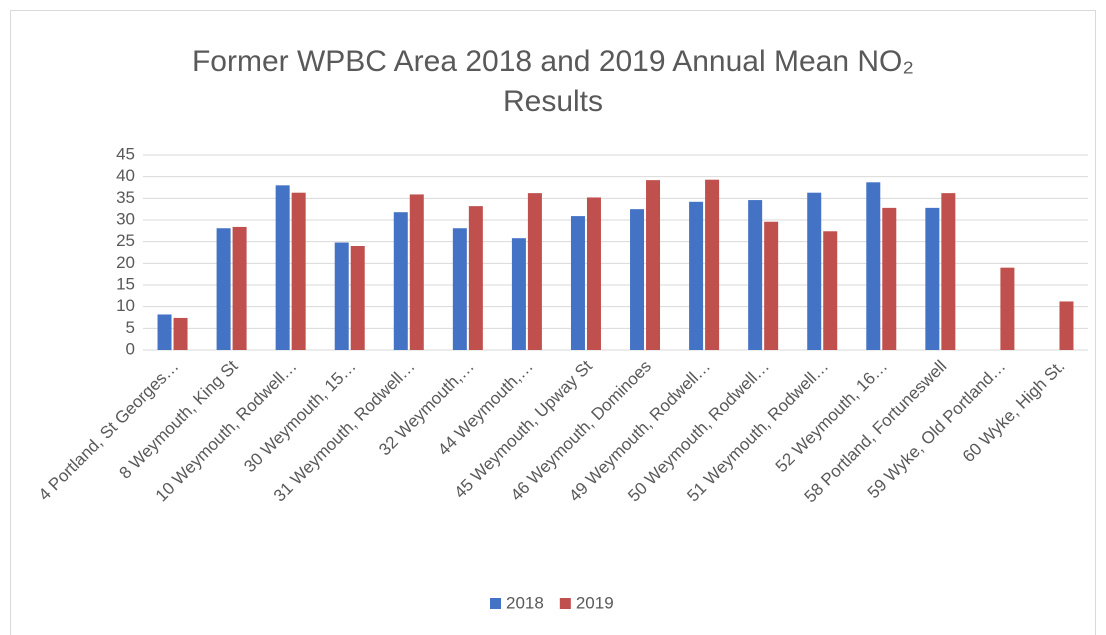 This screenshot has width=1106, height=635. What do you see at coordinates (125, 197) in the screenshot?
I see `y-tick-label: 35` at bounding box center [125, 197].